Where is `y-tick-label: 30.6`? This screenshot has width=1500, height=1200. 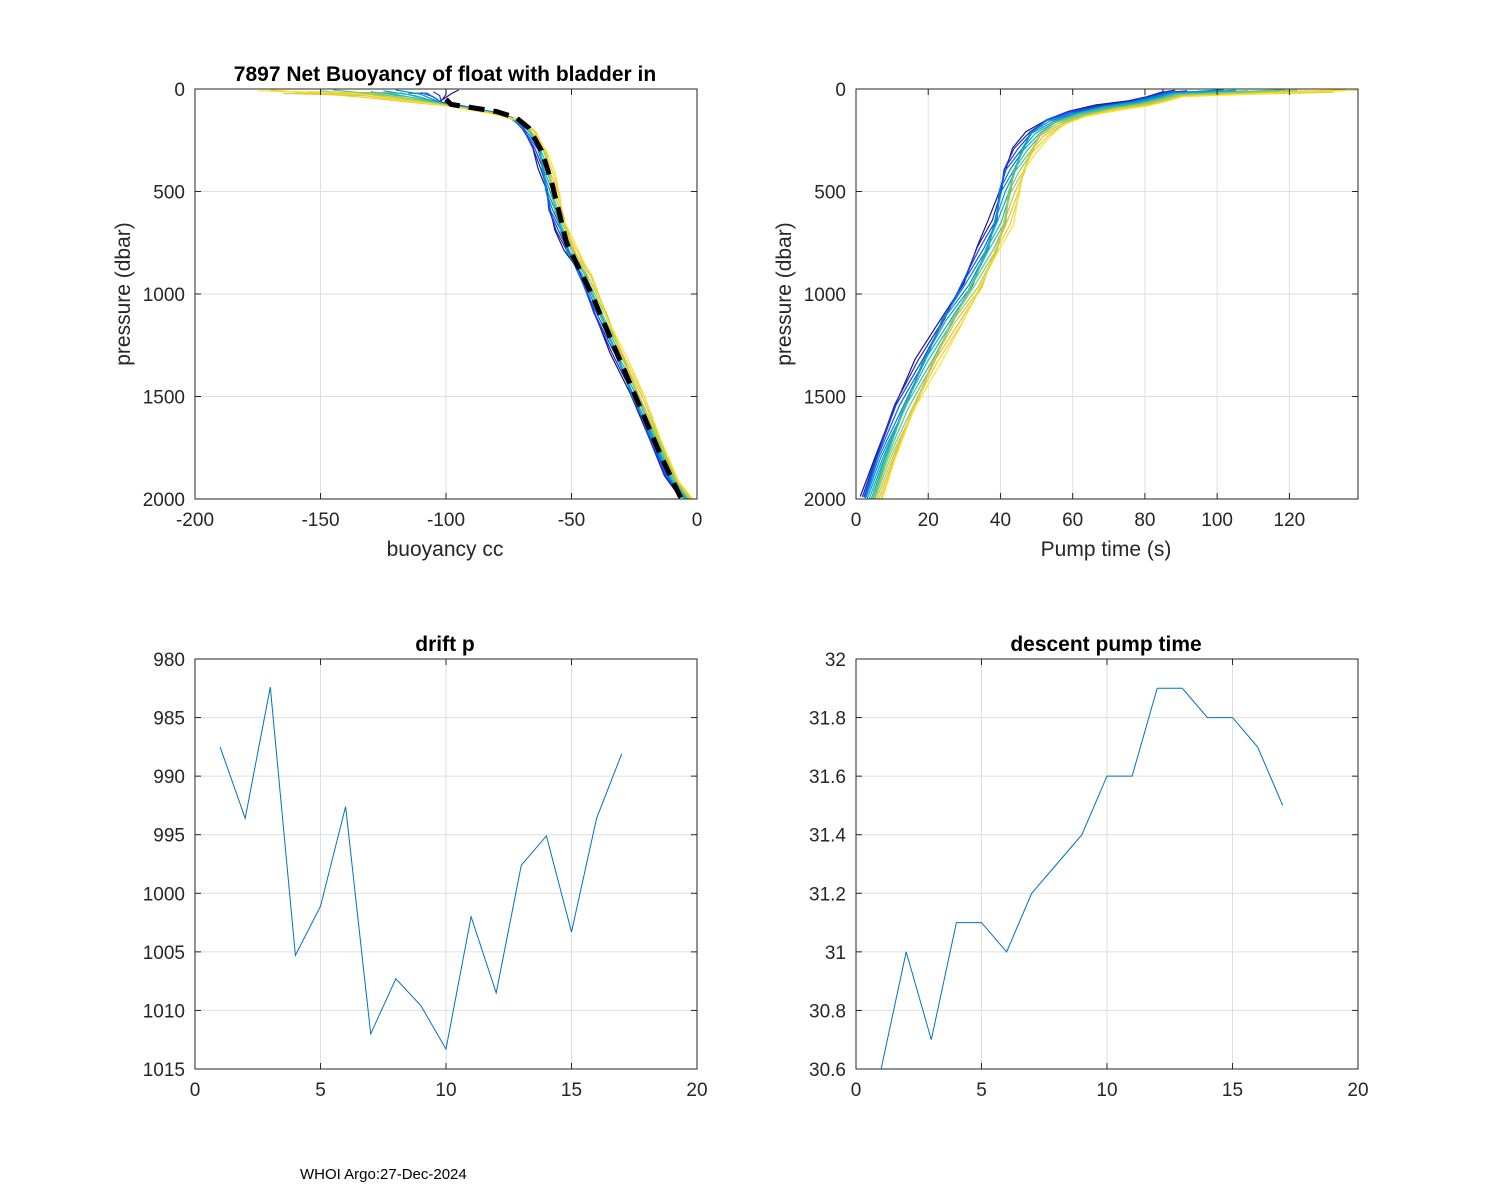
y-tick-label: 30.6 is located at coordinates (827, 1070).